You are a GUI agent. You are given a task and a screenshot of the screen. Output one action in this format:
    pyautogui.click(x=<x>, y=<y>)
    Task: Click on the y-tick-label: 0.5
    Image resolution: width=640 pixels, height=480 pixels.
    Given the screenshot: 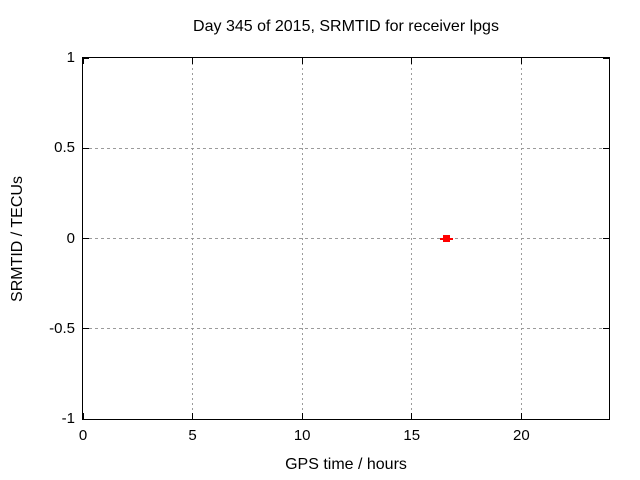 What is the action you would take?
    pyautogui.click(x=64, y=148)
    